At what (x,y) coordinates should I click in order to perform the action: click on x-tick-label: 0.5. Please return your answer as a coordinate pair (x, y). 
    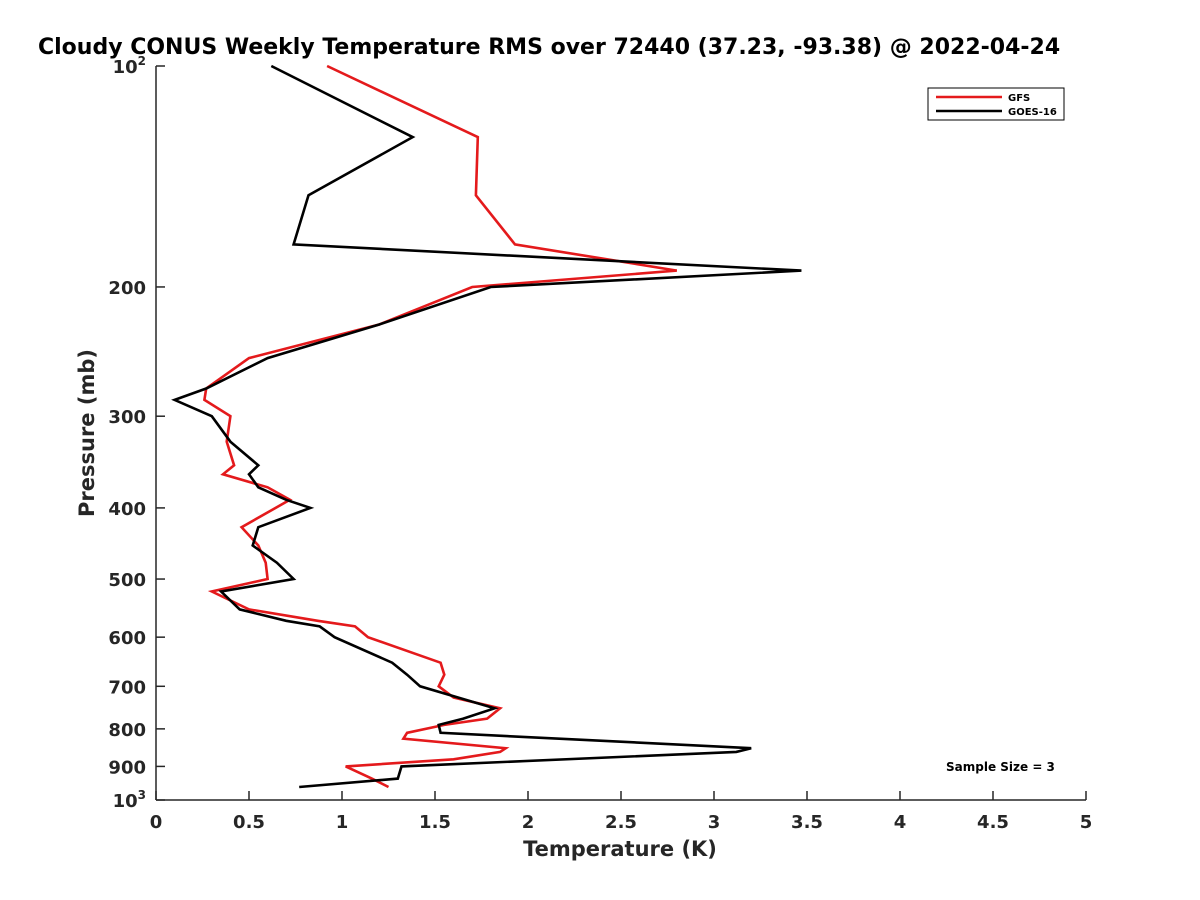
    Looking at the image, I should click on (249, 822).